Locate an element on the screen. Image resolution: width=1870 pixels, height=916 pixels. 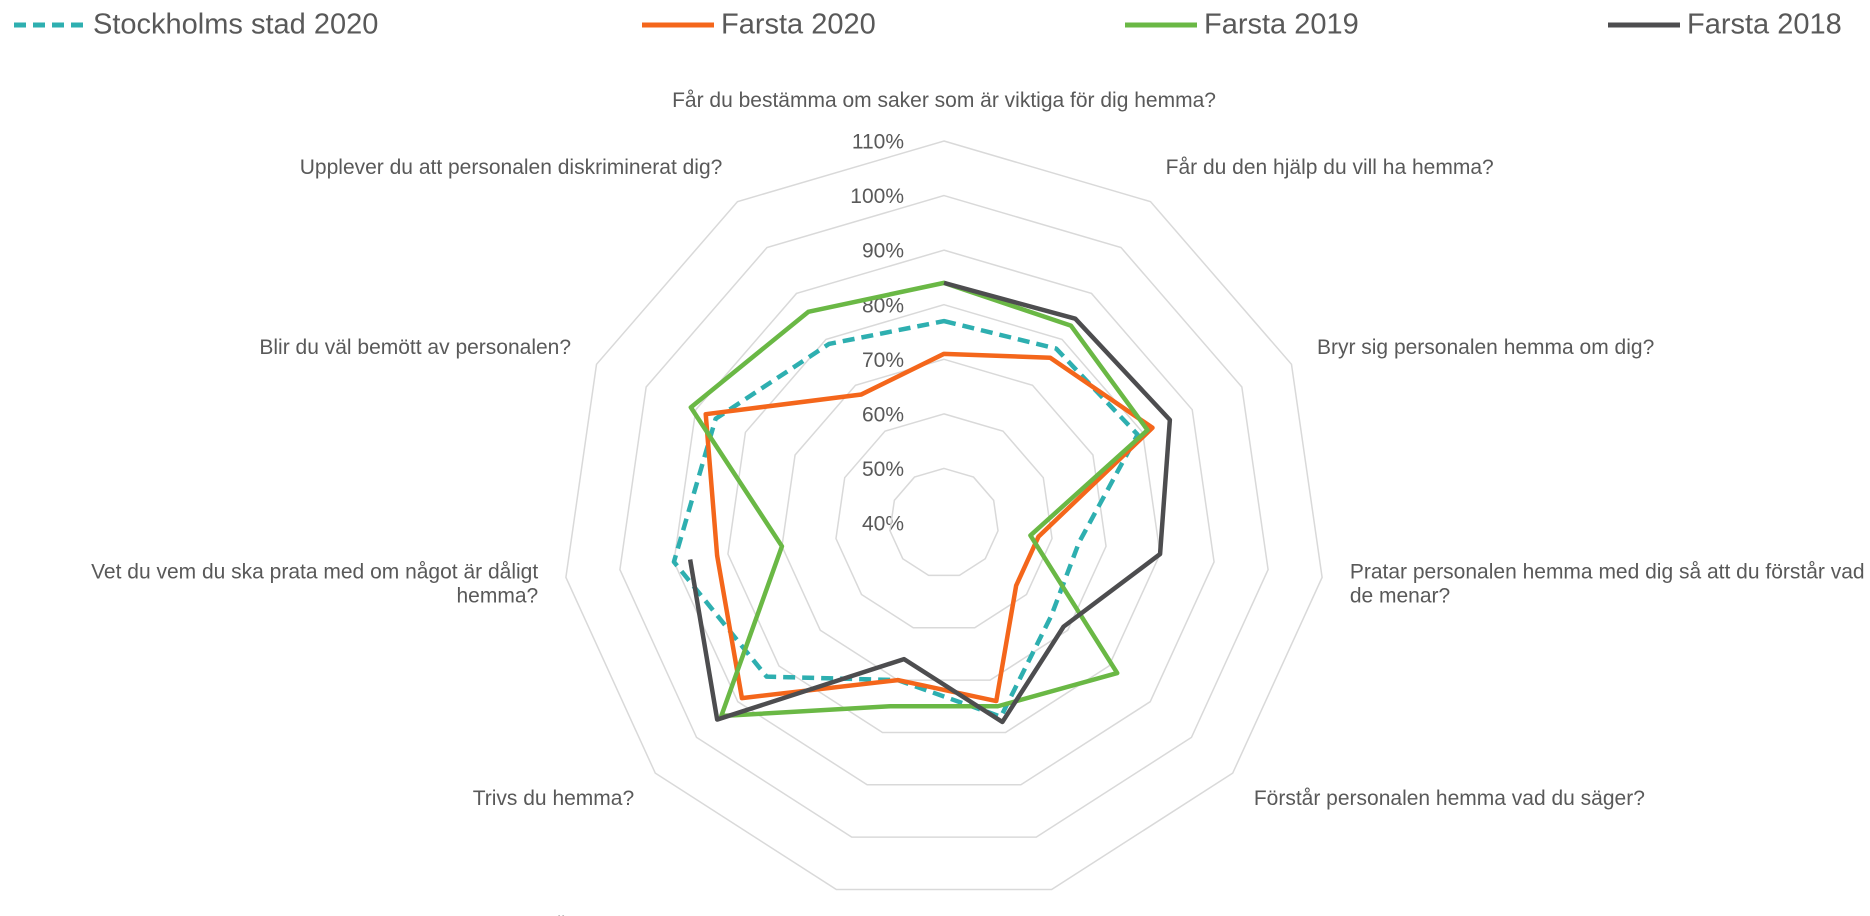
category-label: Trivs du hemma? is located at coordinates (553, 799).